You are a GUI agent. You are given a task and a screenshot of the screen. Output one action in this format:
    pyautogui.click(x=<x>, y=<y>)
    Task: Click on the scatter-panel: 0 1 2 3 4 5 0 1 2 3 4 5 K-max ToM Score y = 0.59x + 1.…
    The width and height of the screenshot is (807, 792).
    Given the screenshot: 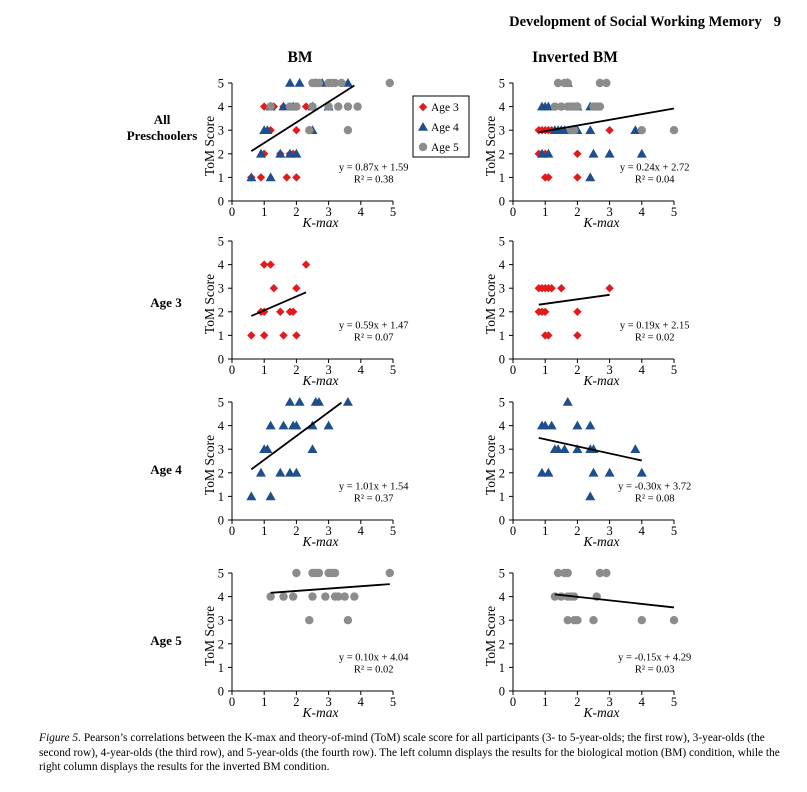 What is the action you would take?
    pyautogui.click(x=305, y=312)
    